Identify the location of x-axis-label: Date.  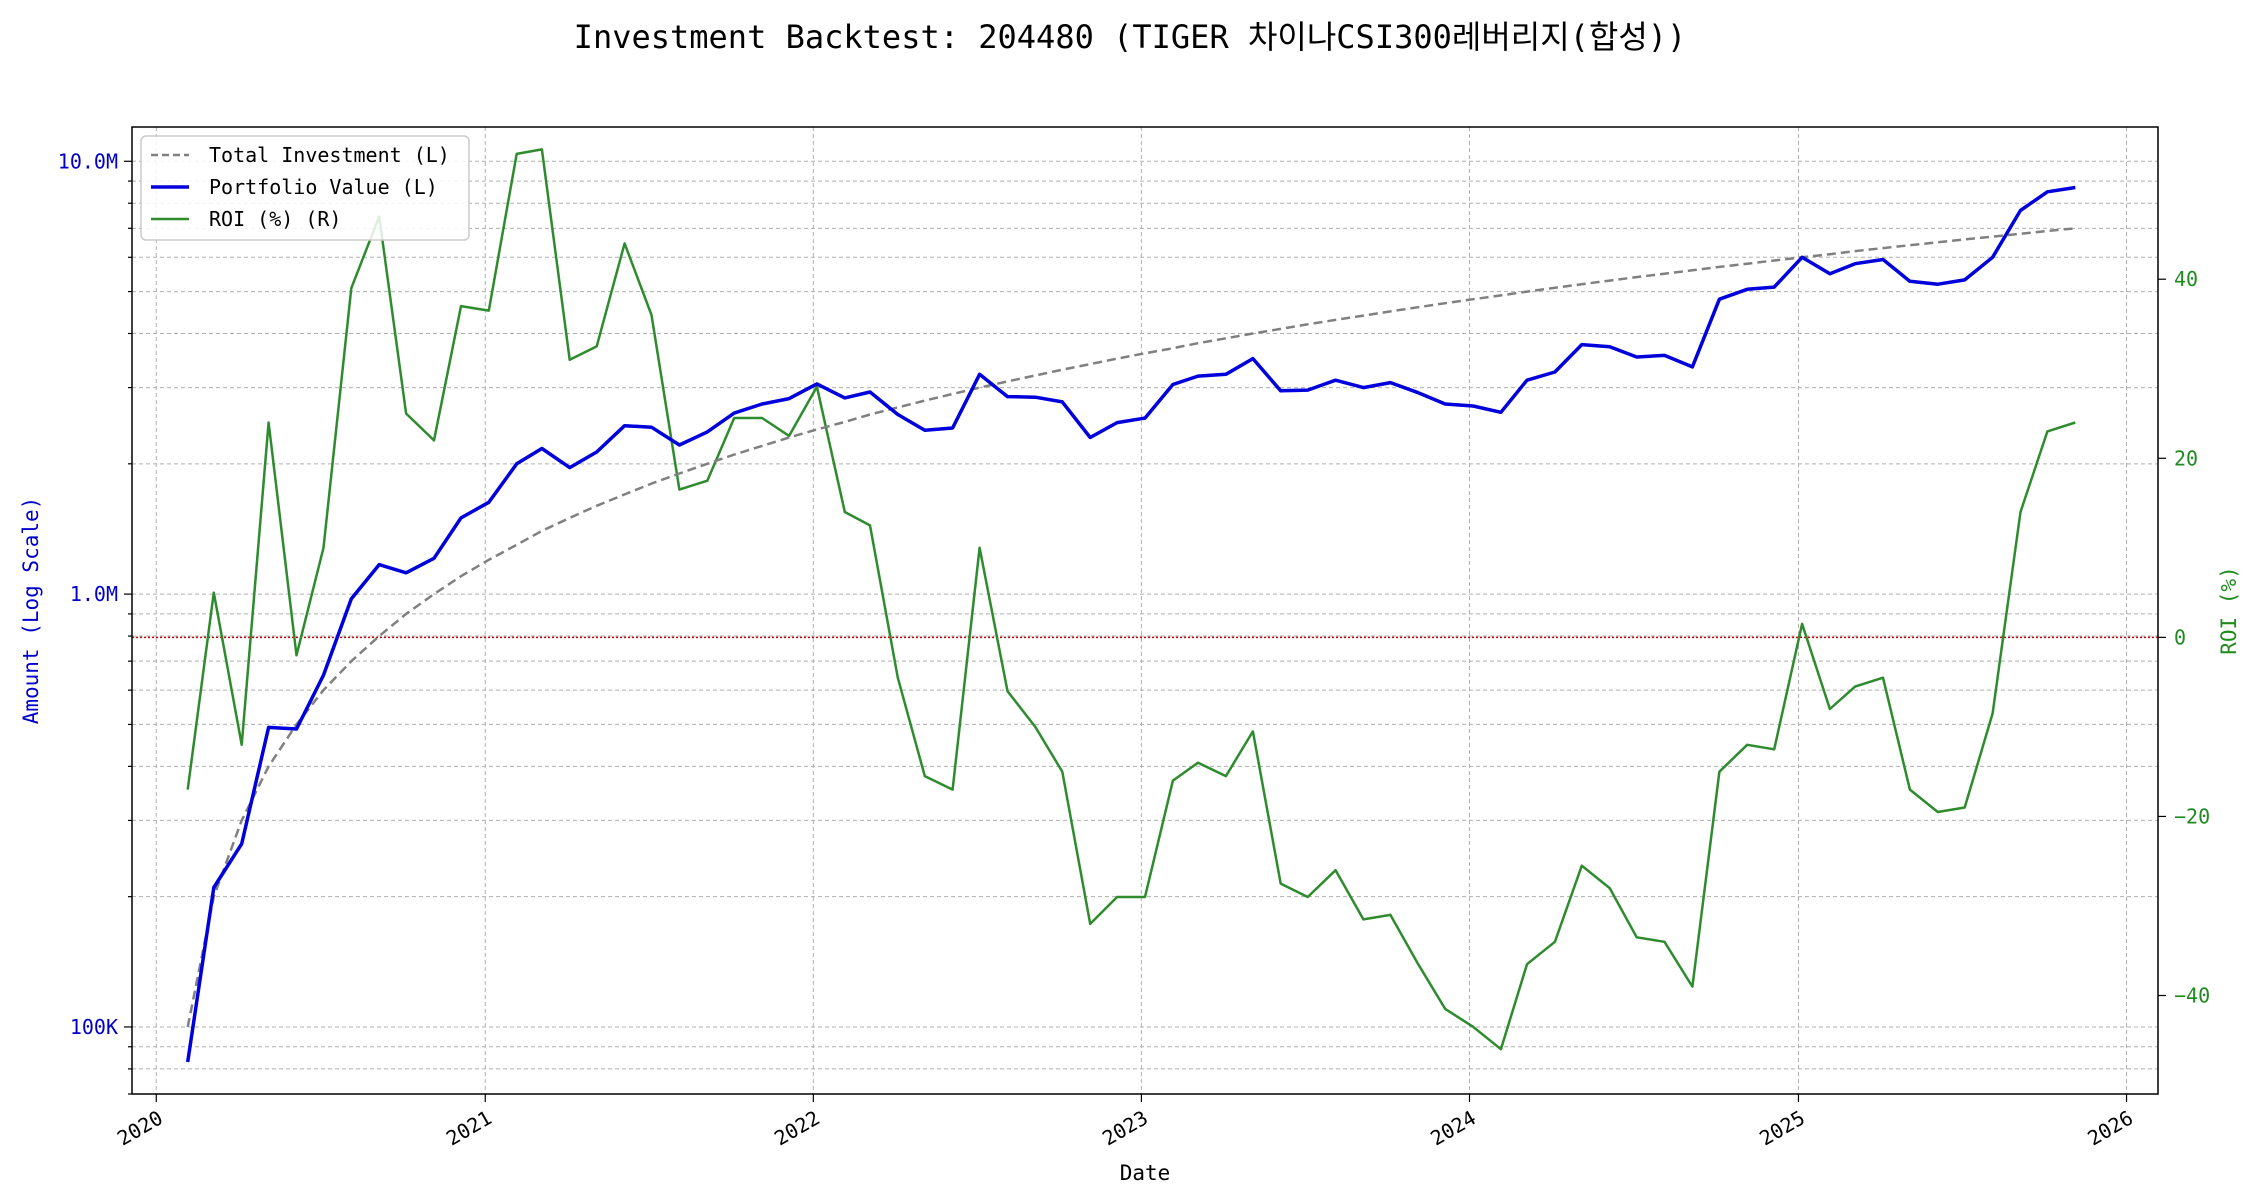
(1145, 1173).